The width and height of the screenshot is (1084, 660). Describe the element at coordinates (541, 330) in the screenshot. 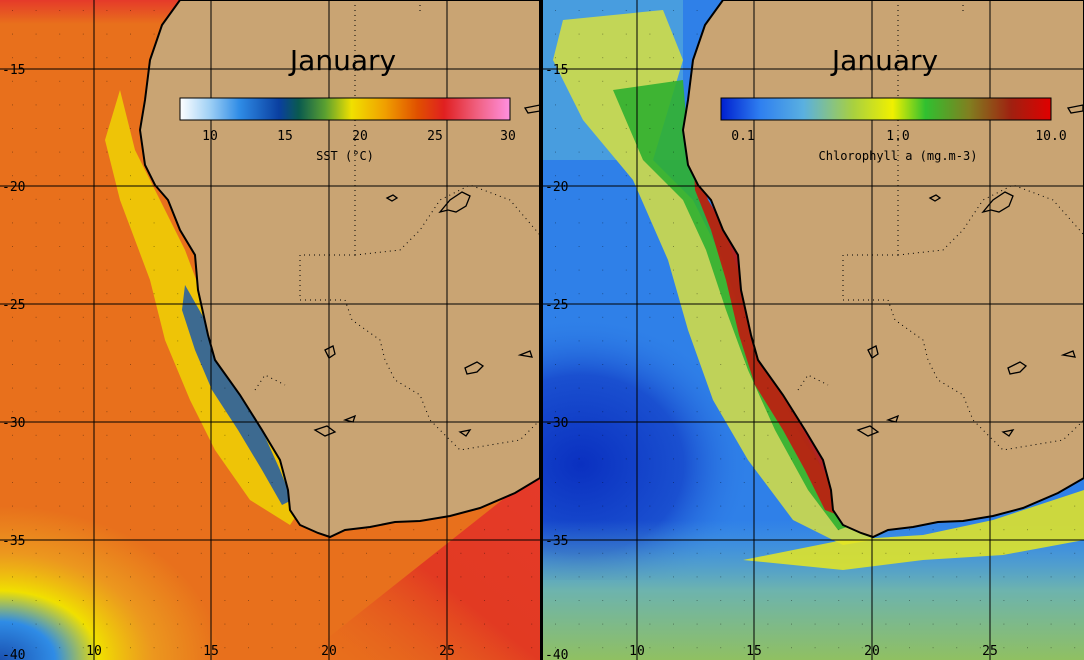

I see `panel-divider` at that location.